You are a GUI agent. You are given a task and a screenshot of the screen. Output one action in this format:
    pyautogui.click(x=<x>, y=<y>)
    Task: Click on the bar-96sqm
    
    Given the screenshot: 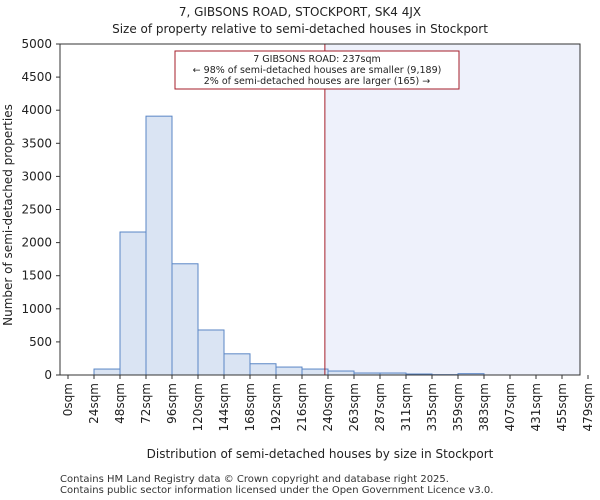 What is the action you would take?
    pyautogui.click(x=185, y=319)
    